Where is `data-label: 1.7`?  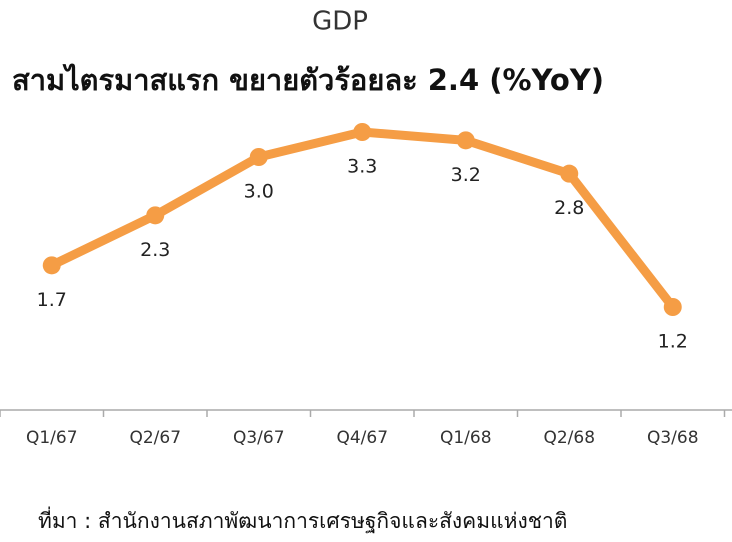
data-label: 1.7 is located at coordinates (52, 300).